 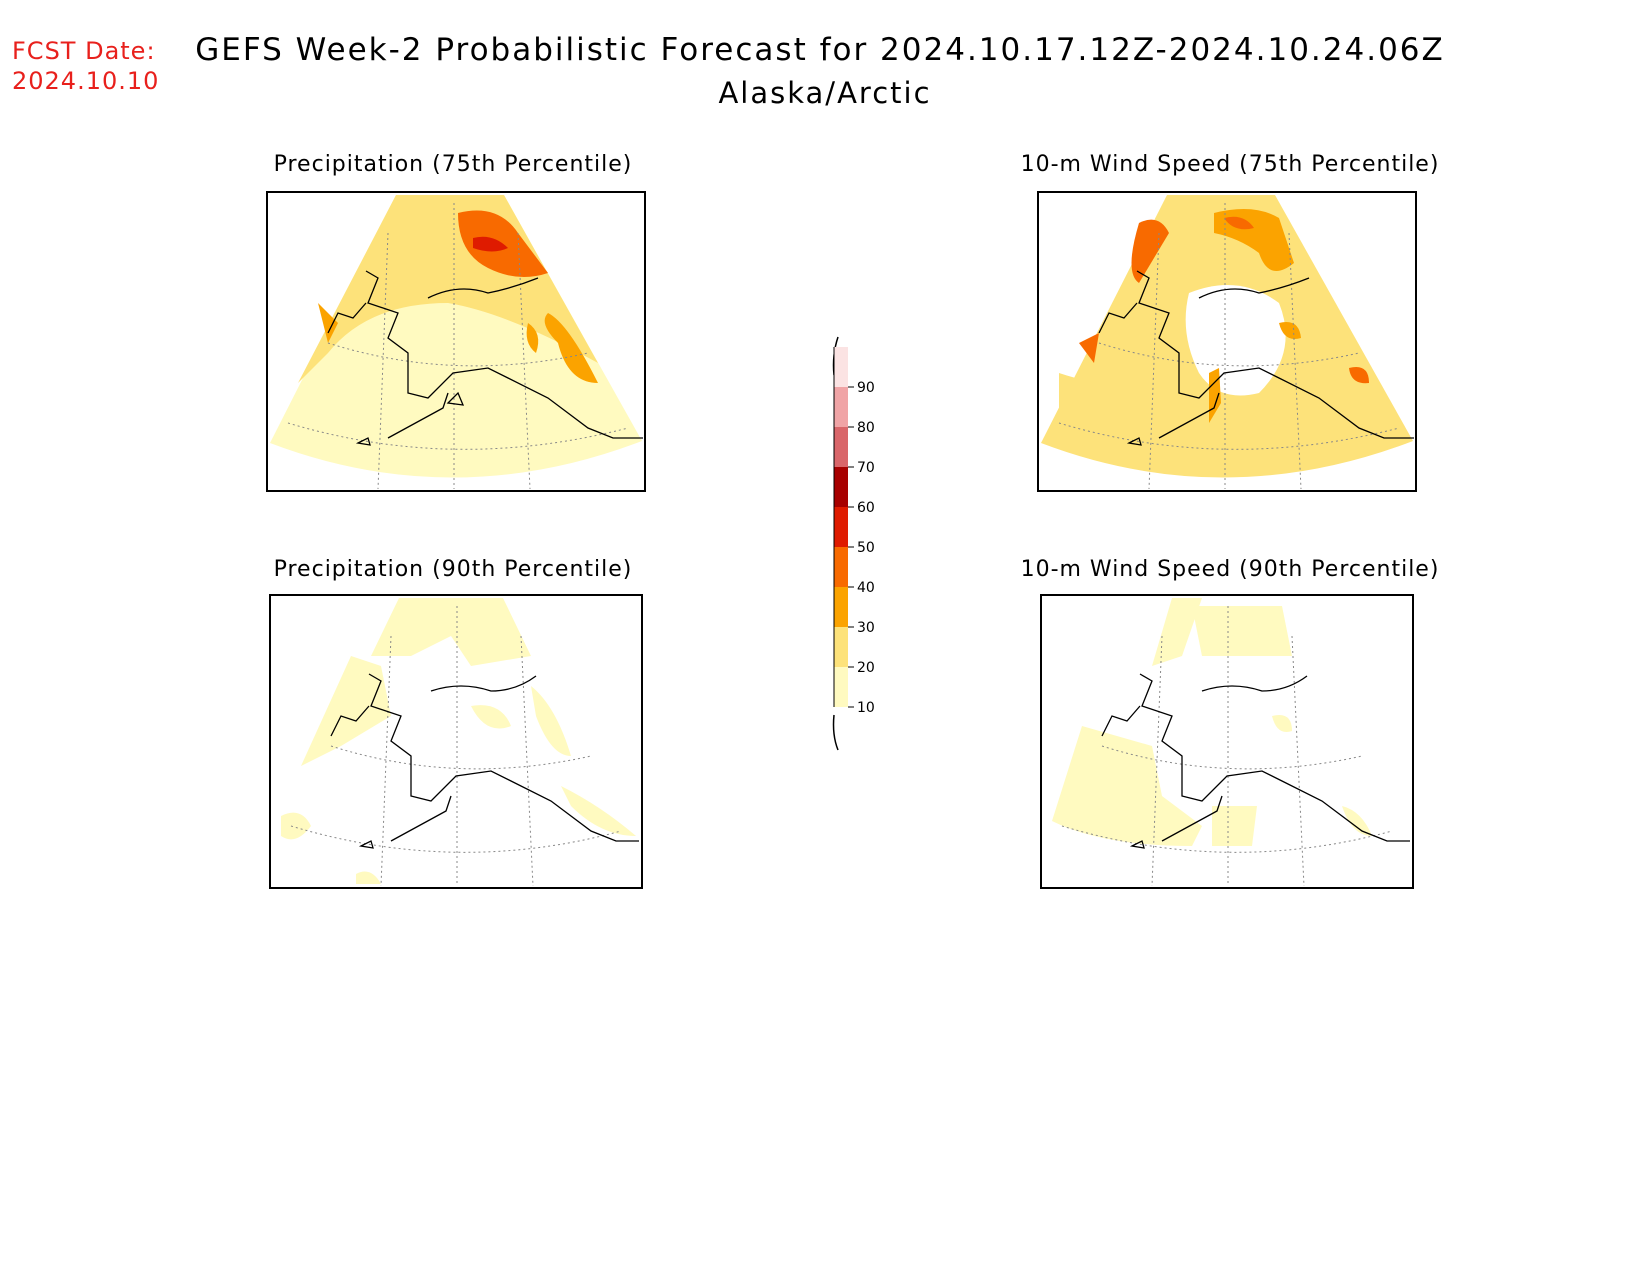 I want to click on colorbar-label-10: 10, so click(x=866, y=708).